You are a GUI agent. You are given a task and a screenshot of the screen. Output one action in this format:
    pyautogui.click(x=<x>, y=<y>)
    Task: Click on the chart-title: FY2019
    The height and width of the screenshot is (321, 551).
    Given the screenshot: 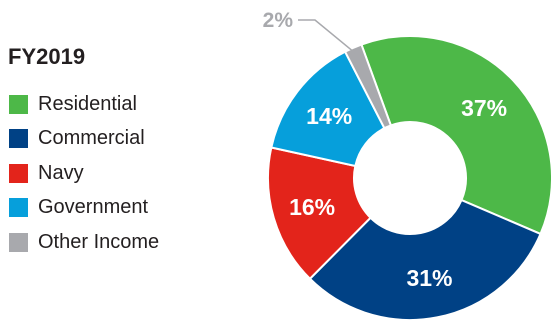 What is the action you would take?
    pyautogui.click(x=47, y=56)
    